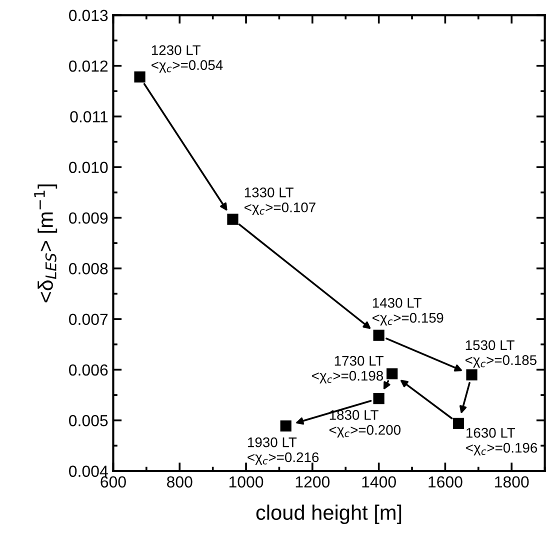 This screenshot has height=542, width=547. I want to click on x-tick-label: 1400, so click(379, 482).